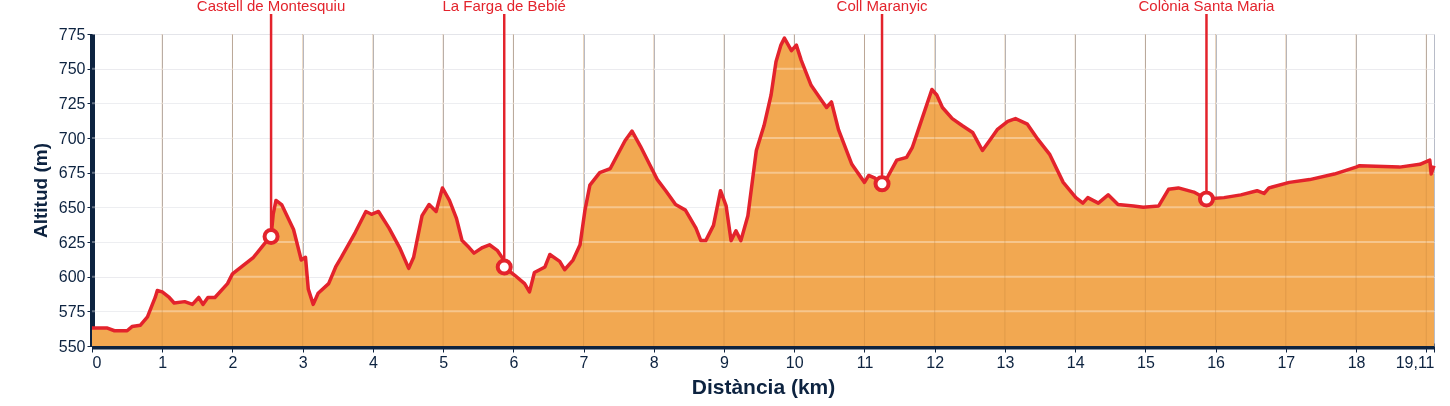  What do you see at coordinates (72, 207) in the screenshot?
I see `y-tick-label: 650` at bounding box center [72, 207].